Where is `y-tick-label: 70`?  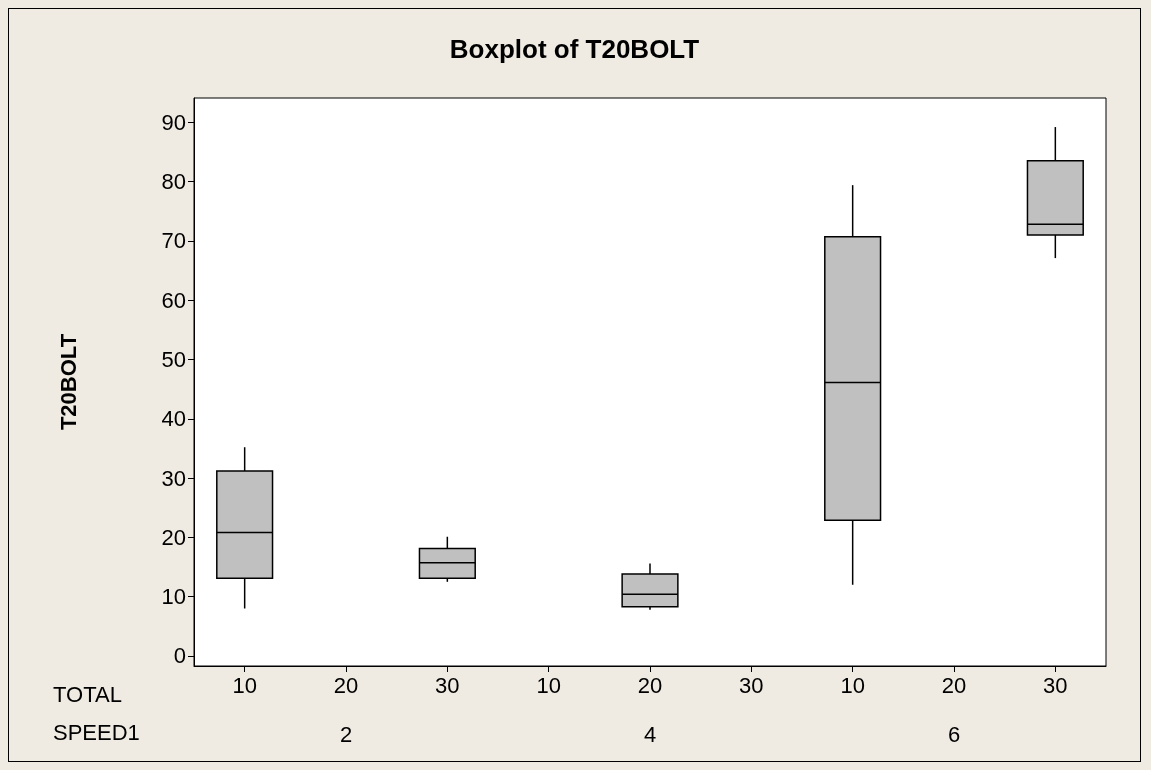 y-tick-label: 70 is located at coordinates (173, 241).